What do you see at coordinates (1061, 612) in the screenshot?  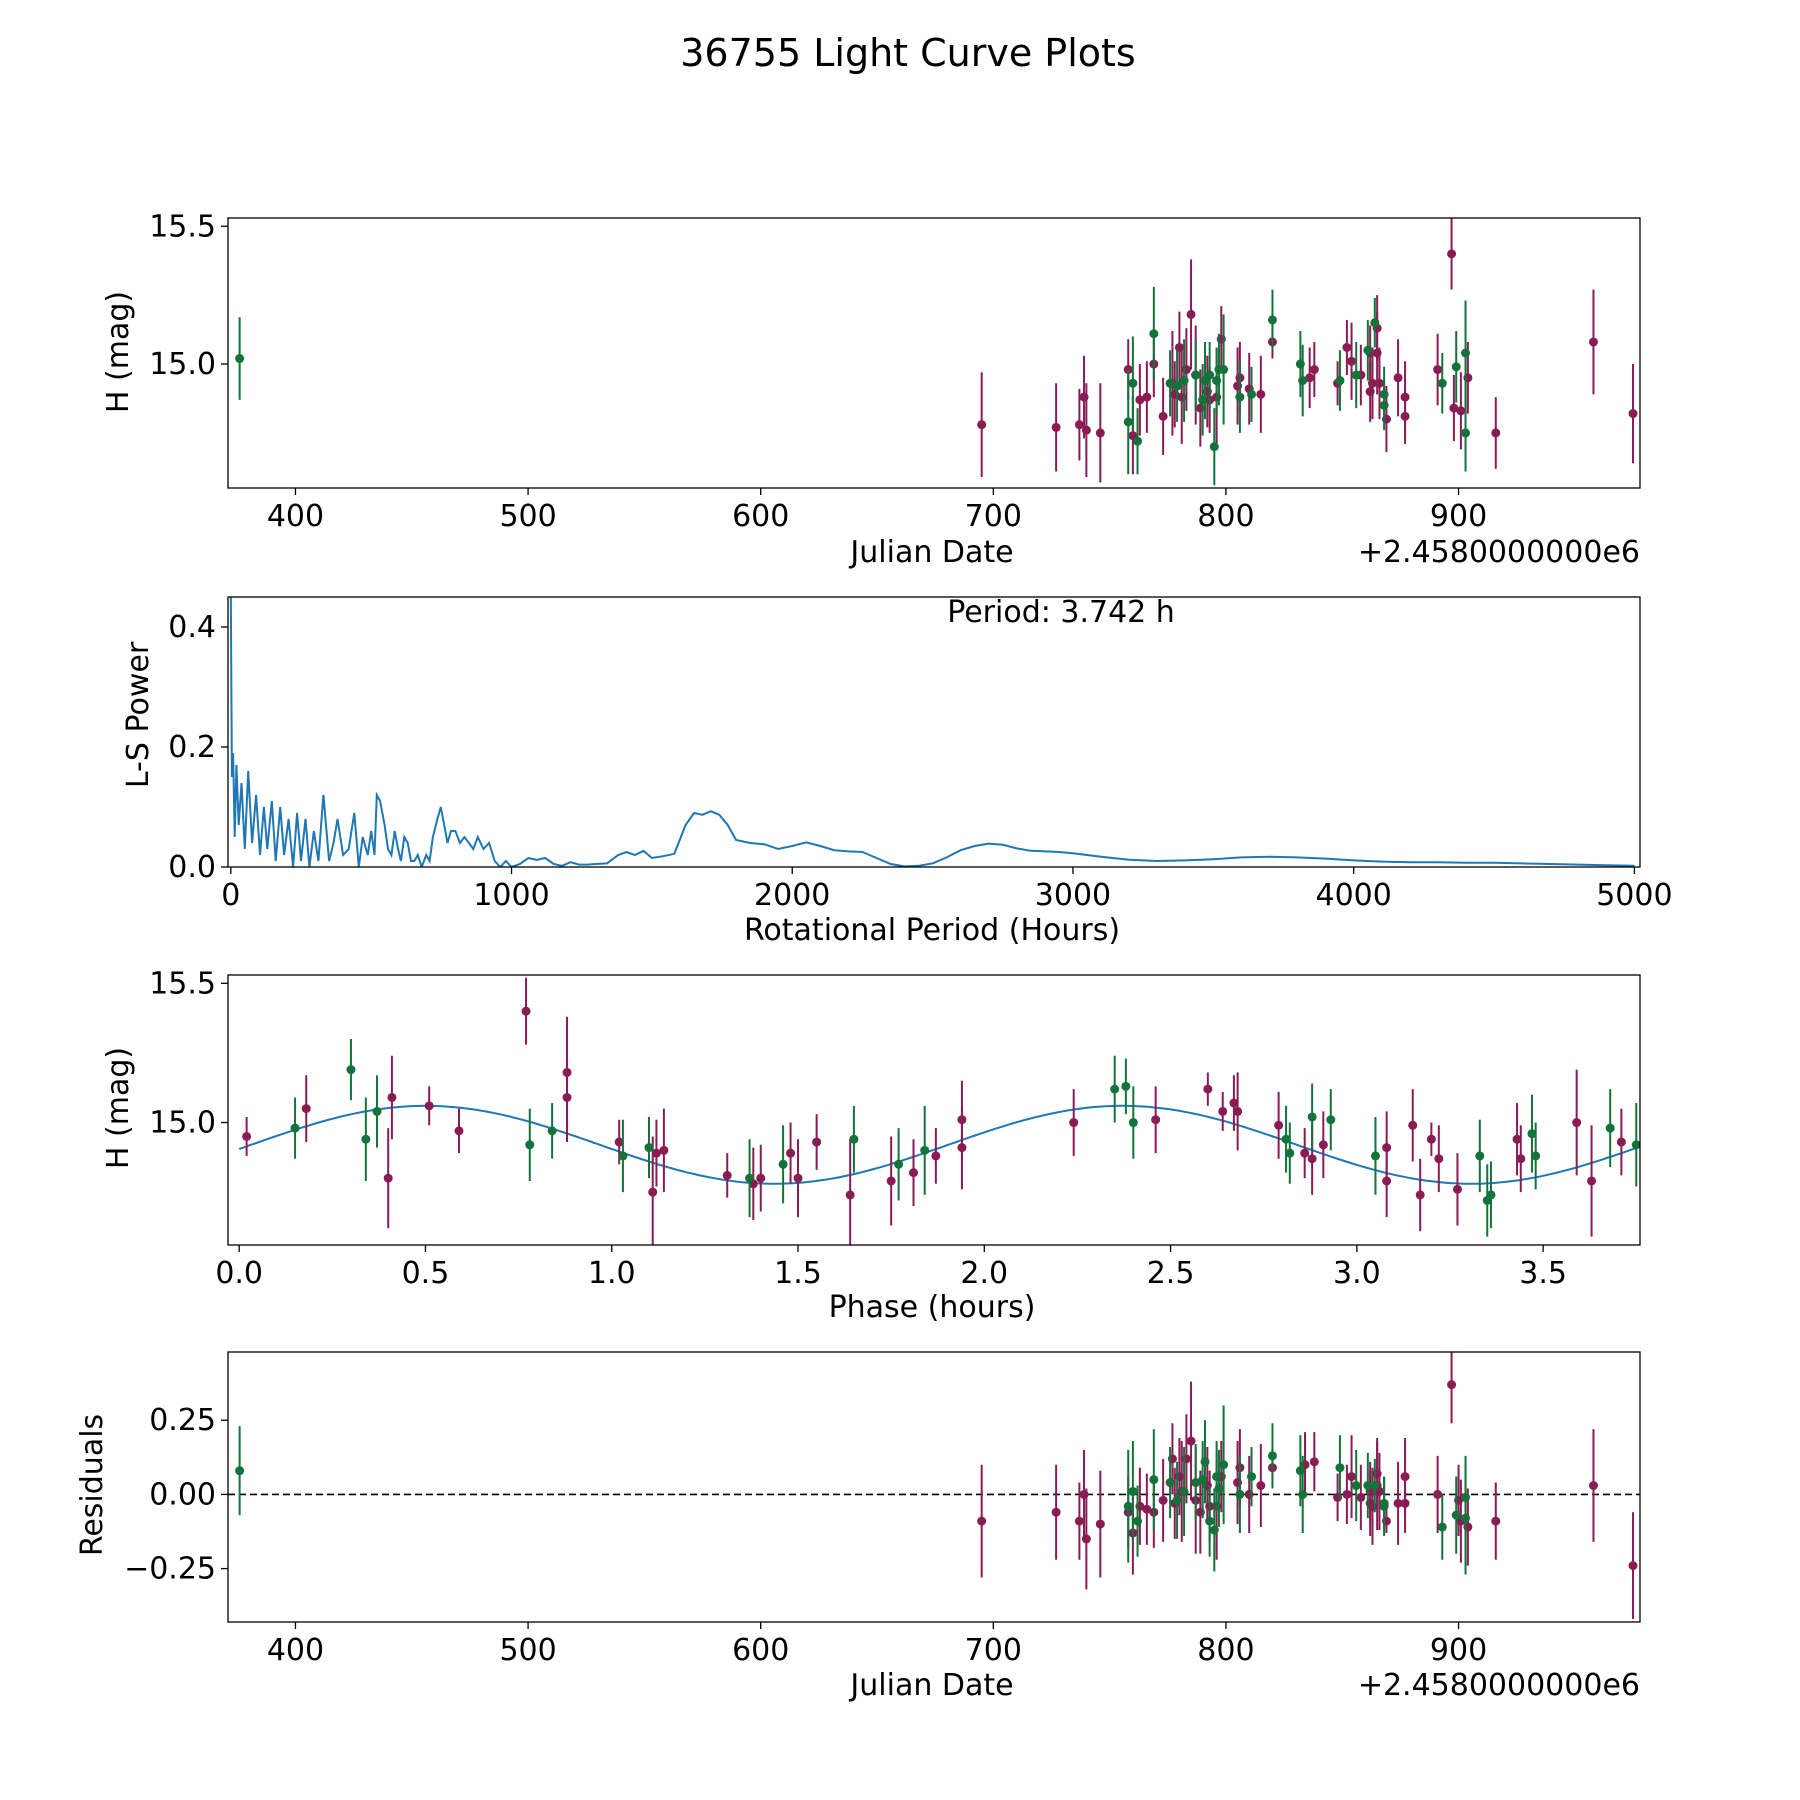 I see `p1-annotation: Period: 3.742 h` at bounding box center [1061, 612].